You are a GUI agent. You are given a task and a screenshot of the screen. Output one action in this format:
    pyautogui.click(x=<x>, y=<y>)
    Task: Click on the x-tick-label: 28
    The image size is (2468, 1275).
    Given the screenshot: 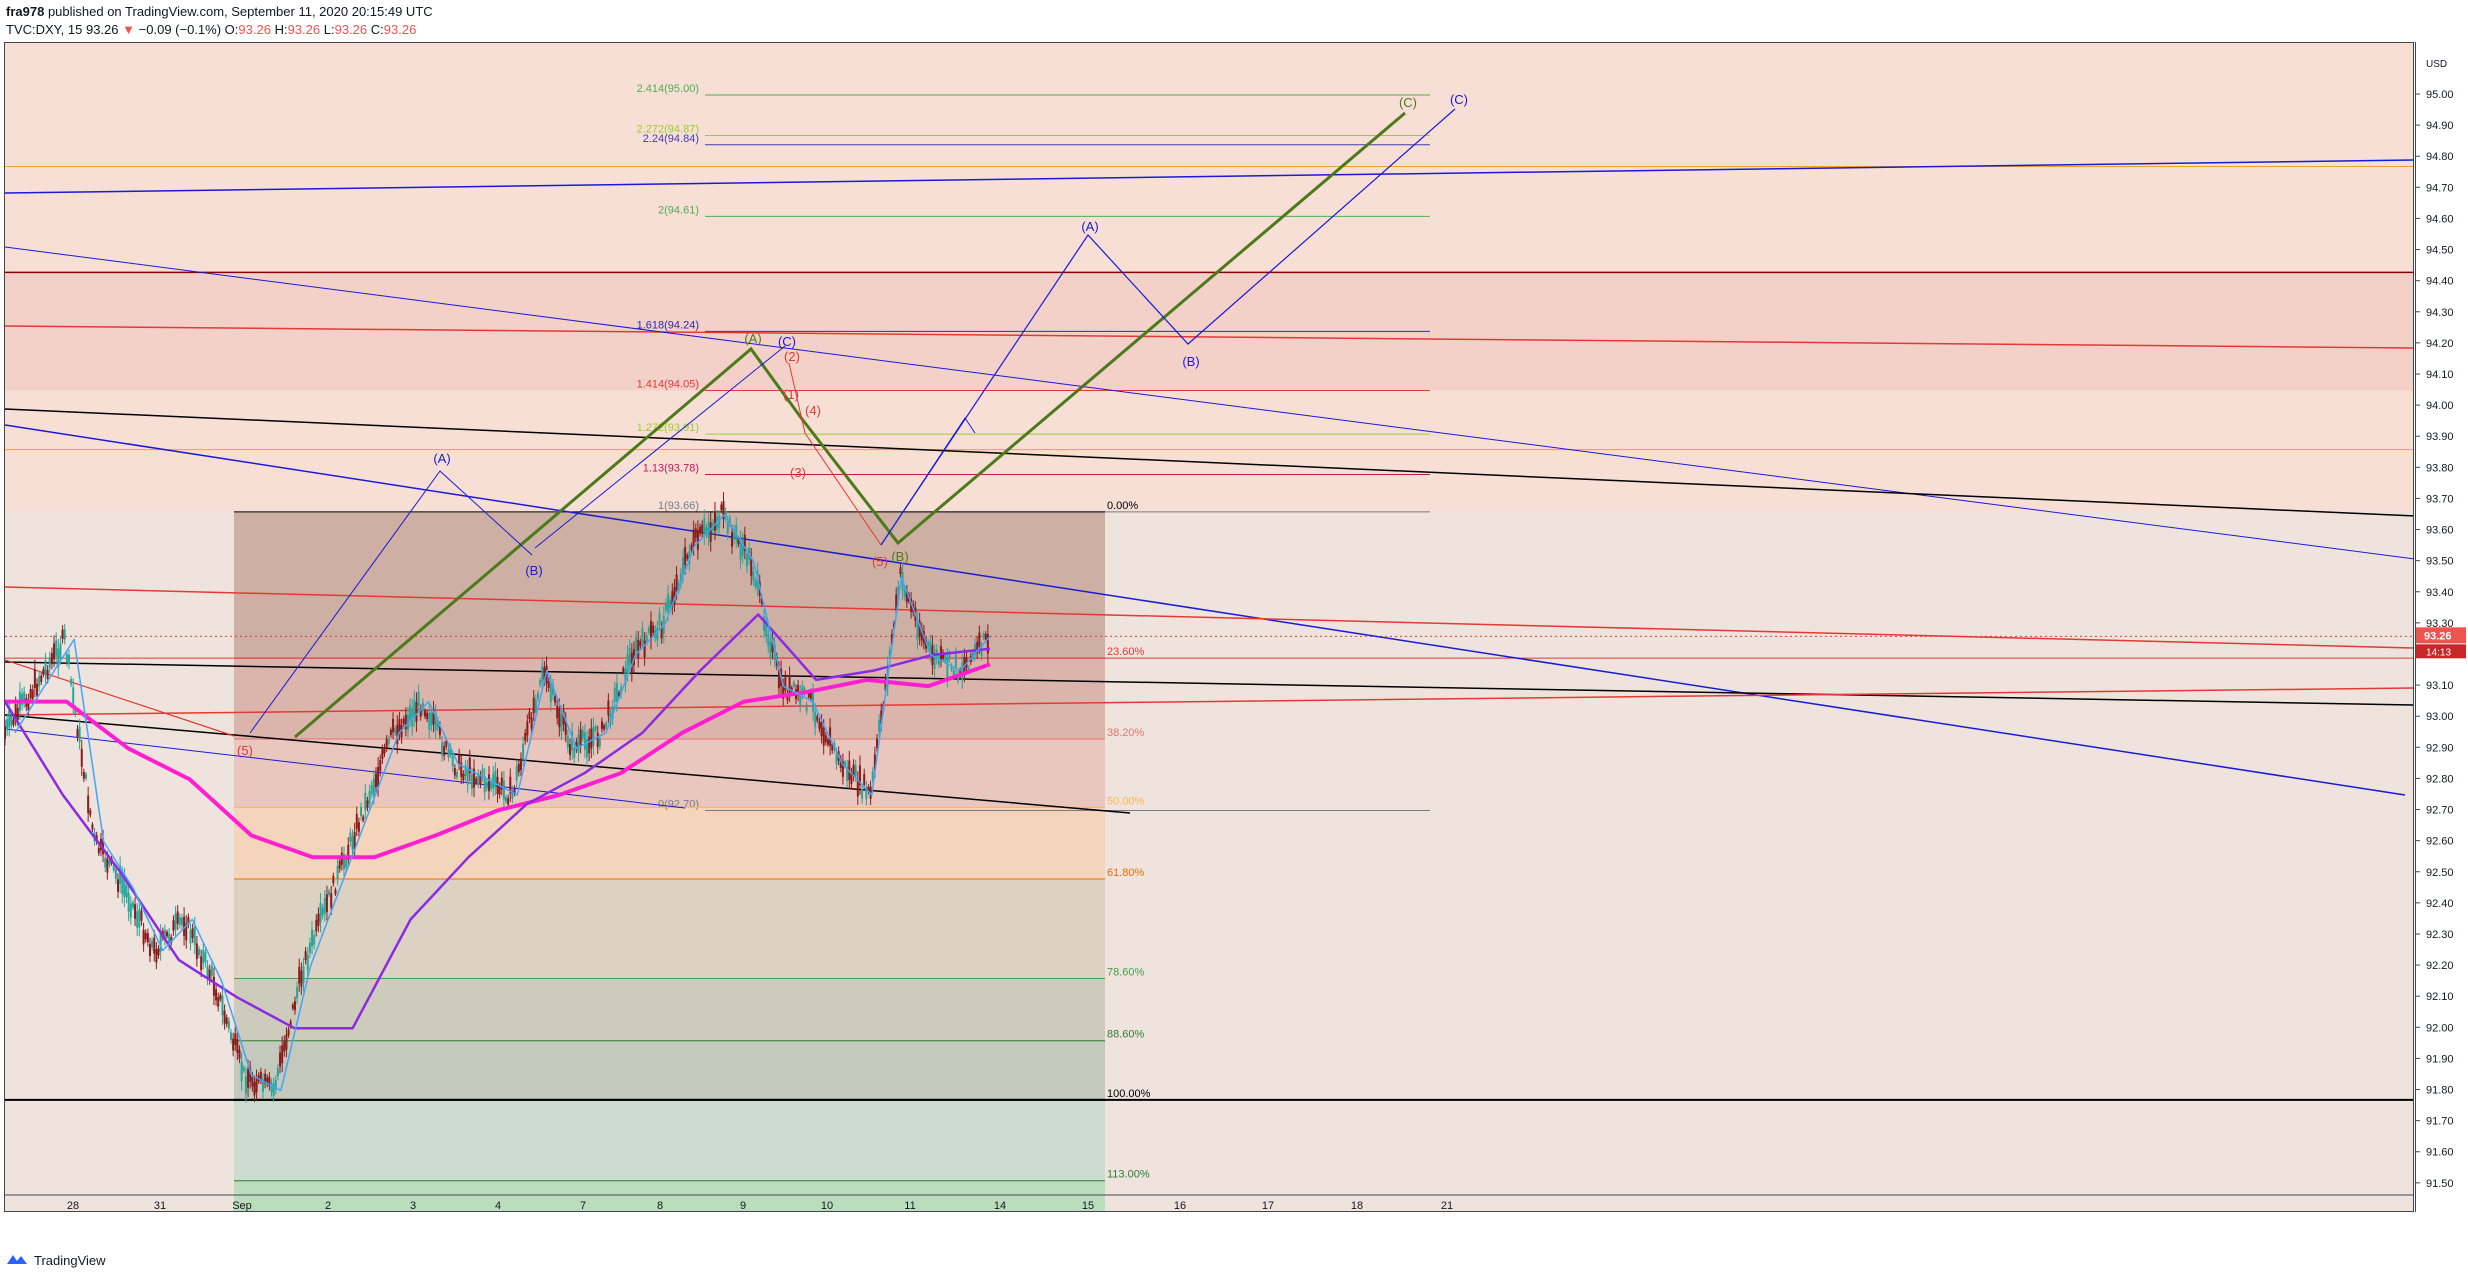 What is the action you would take?
    pyautogui.click(x=73, y=1206)
    